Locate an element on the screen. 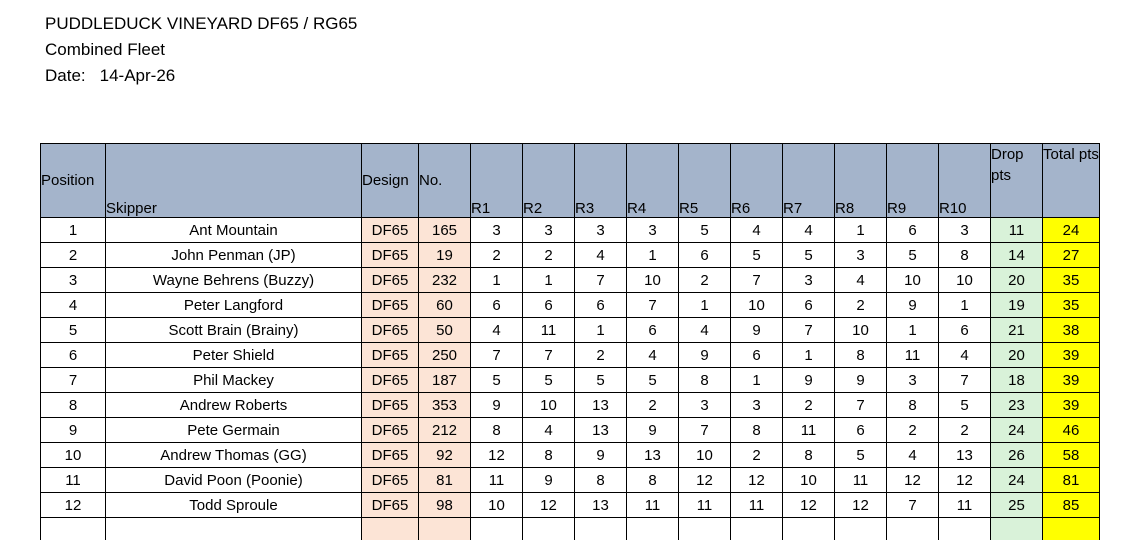 The width and height of the screenshot is (1138, 540). total-pts-cell: 46 is located at coordinates (1071, 430).